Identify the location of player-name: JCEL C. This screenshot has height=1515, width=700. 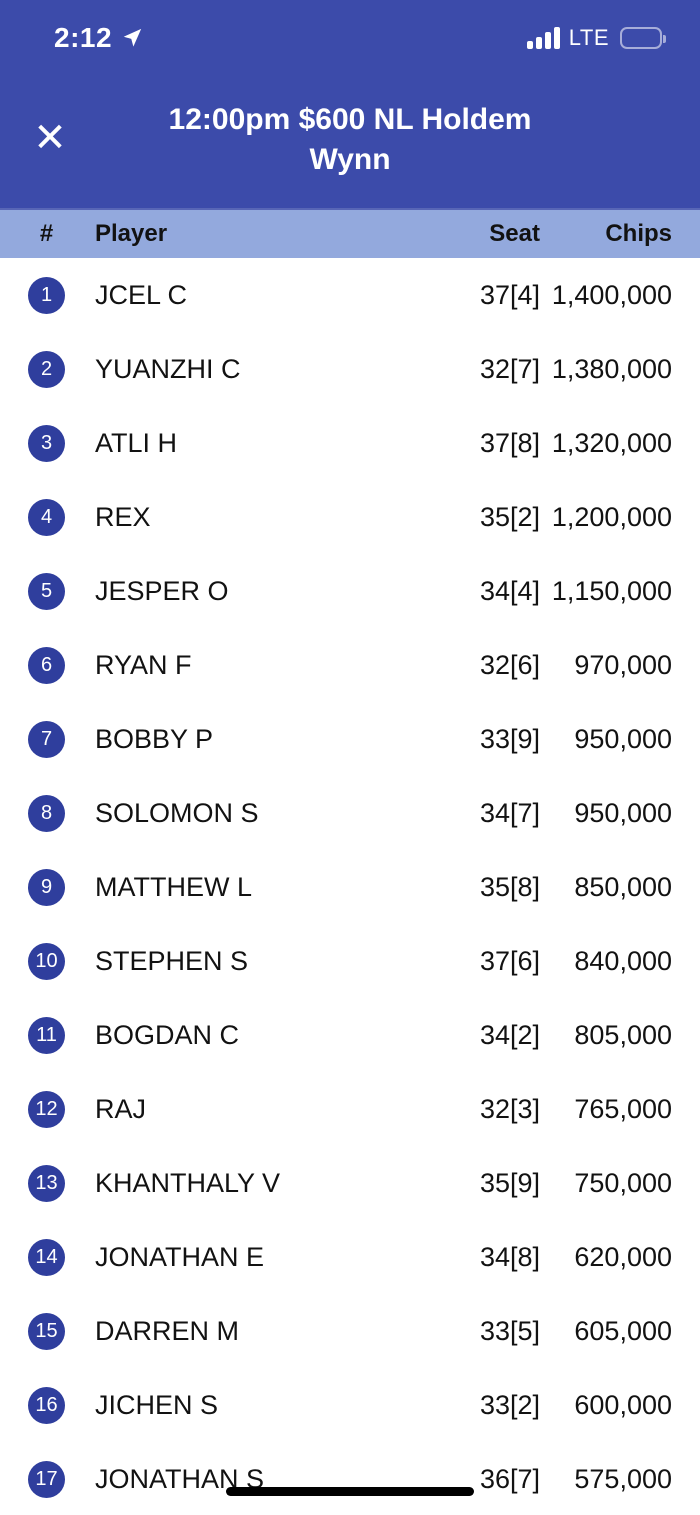
(141, 294).